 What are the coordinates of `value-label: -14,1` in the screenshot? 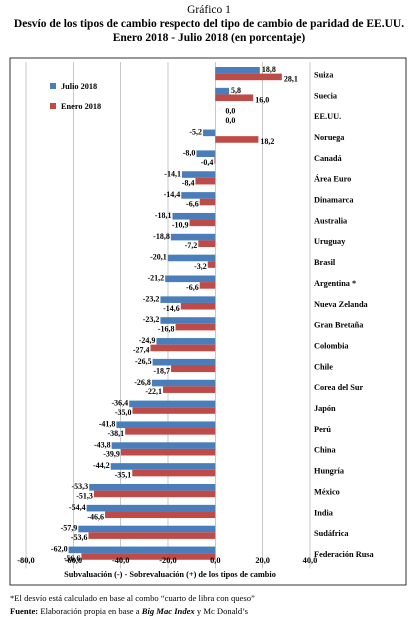 It's located at (172, 173).